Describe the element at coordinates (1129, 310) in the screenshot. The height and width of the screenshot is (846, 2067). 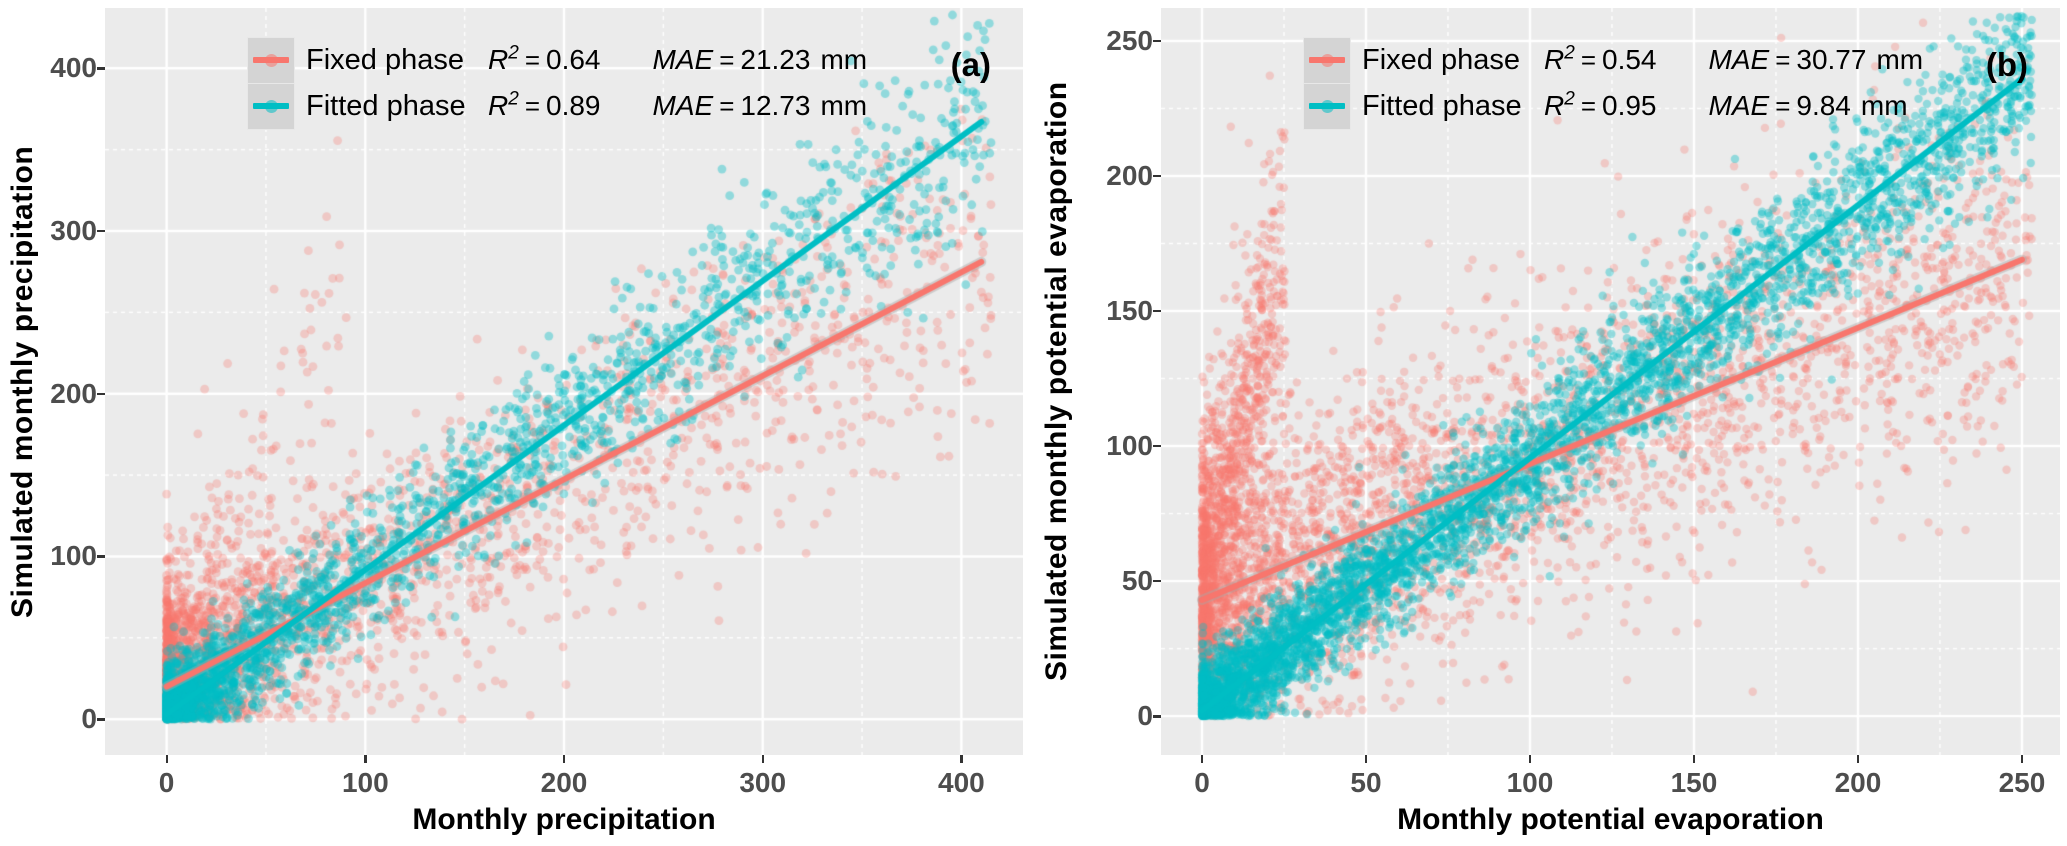
I see `y-axis-tick-label: 150` at that location.